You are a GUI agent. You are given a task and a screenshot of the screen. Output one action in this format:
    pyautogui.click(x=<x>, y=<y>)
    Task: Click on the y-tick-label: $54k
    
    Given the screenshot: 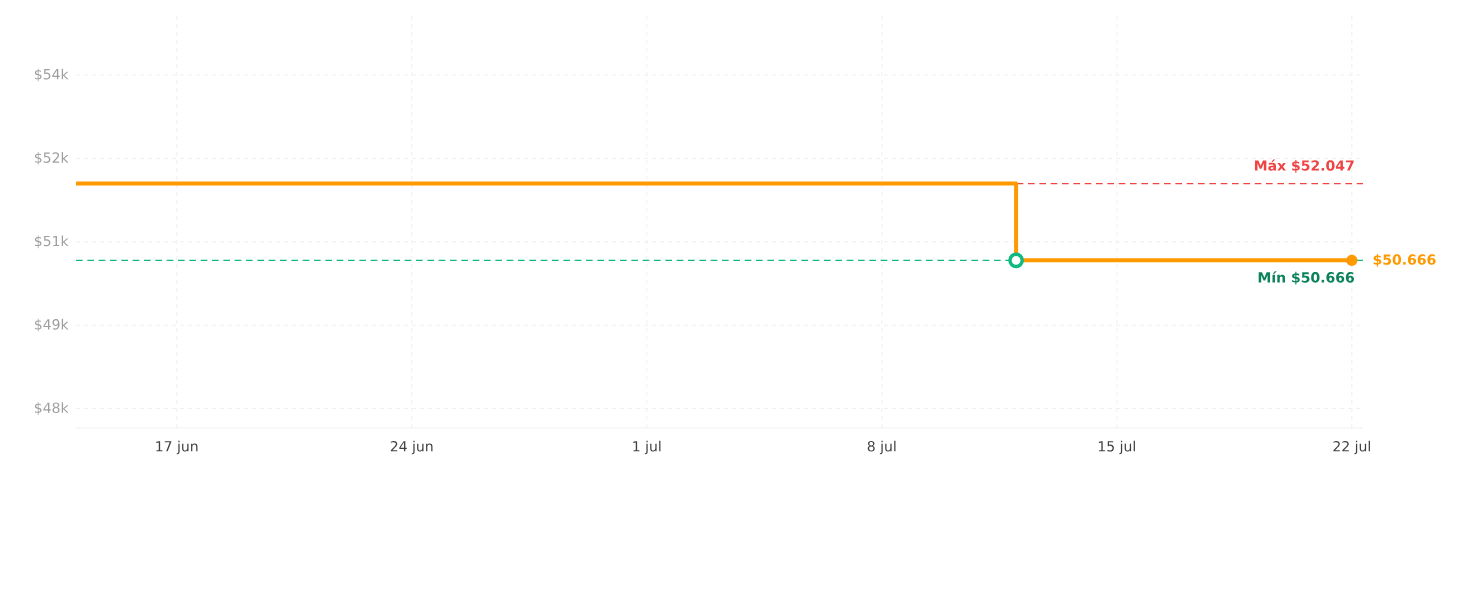 What is the action you would take?
    pyautogui.click(x=51, y=75)
    